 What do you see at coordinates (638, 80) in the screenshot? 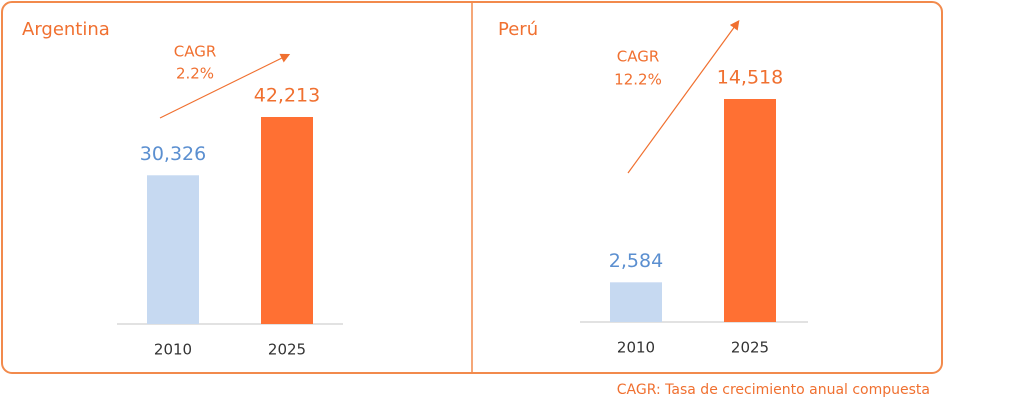
I see `cagr-annotation: 12.2%` at bounding box center [638, 80].